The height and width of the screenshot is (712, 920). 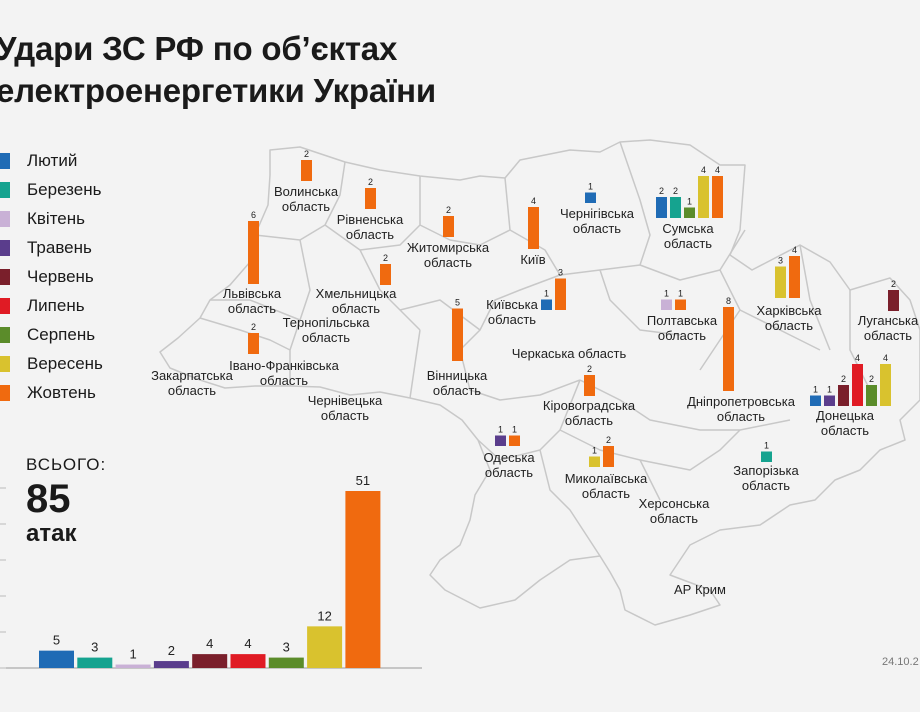 I want to click on region-8-bar-oct, so click(x=385, y=274).